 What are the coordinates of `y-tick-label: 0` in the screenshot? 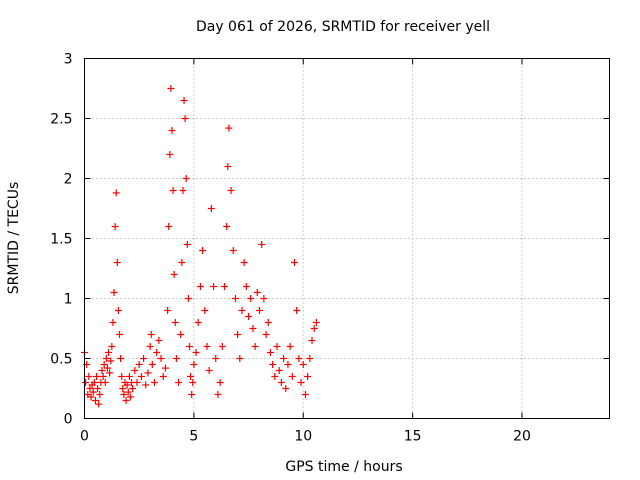 It's located at (68, 420).